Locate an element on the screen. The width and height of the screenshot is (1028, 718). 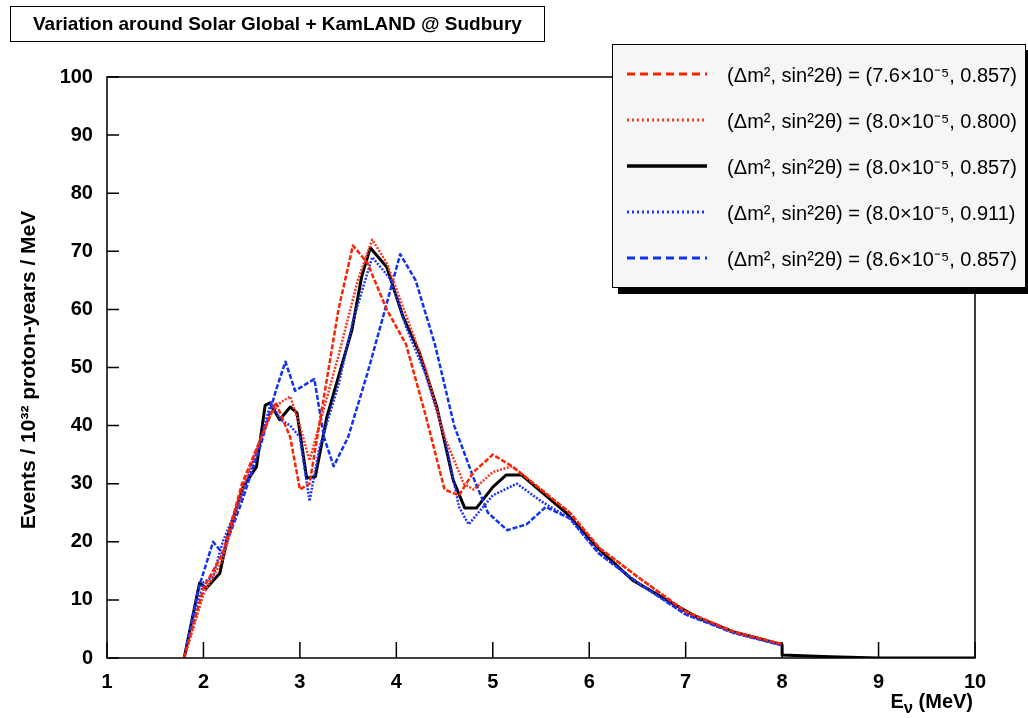
y-axis-title: Events / 10³² proton-years / MeV is located at coordinates (28, 370).